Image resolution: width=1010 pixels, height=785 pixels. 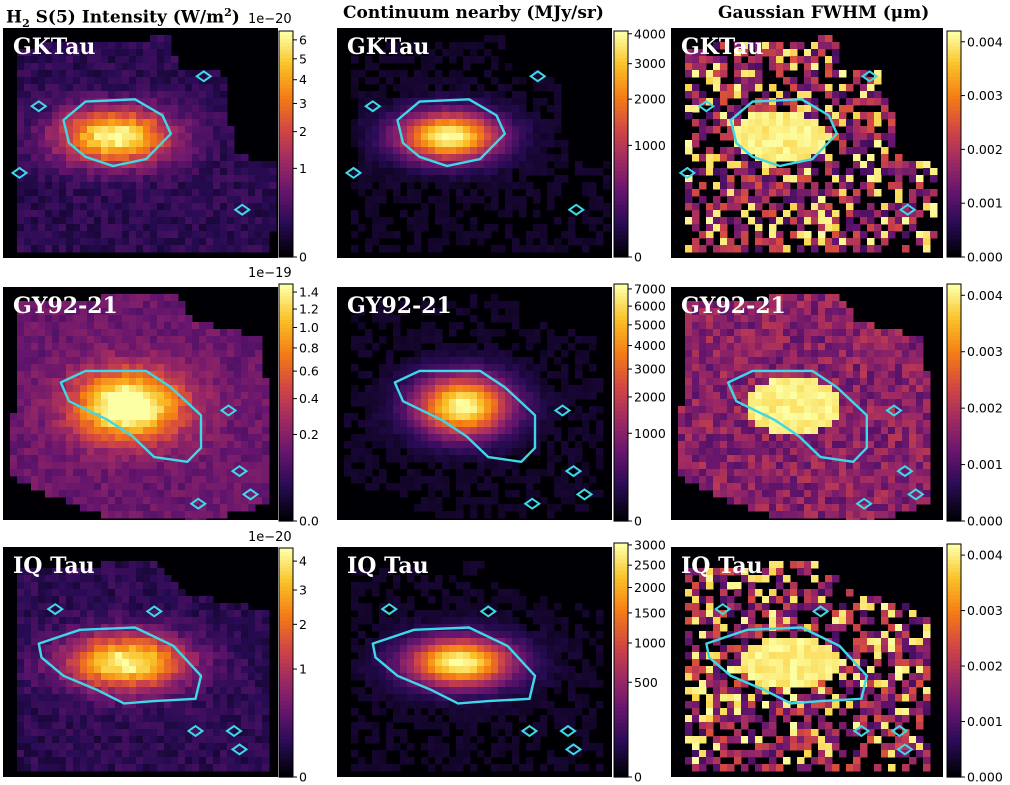 I want to click on colorbar-tick-label: 0.8, so click(x=309, y=347).